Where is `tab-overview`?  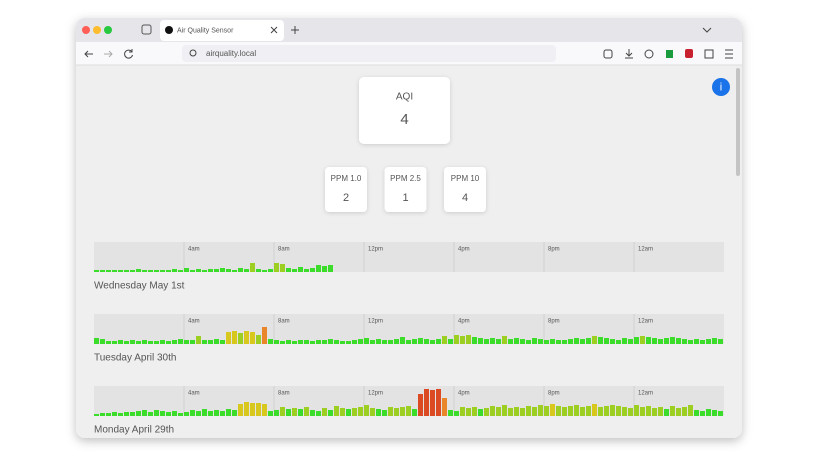
tab-overview is located at coordinates (146, 29).